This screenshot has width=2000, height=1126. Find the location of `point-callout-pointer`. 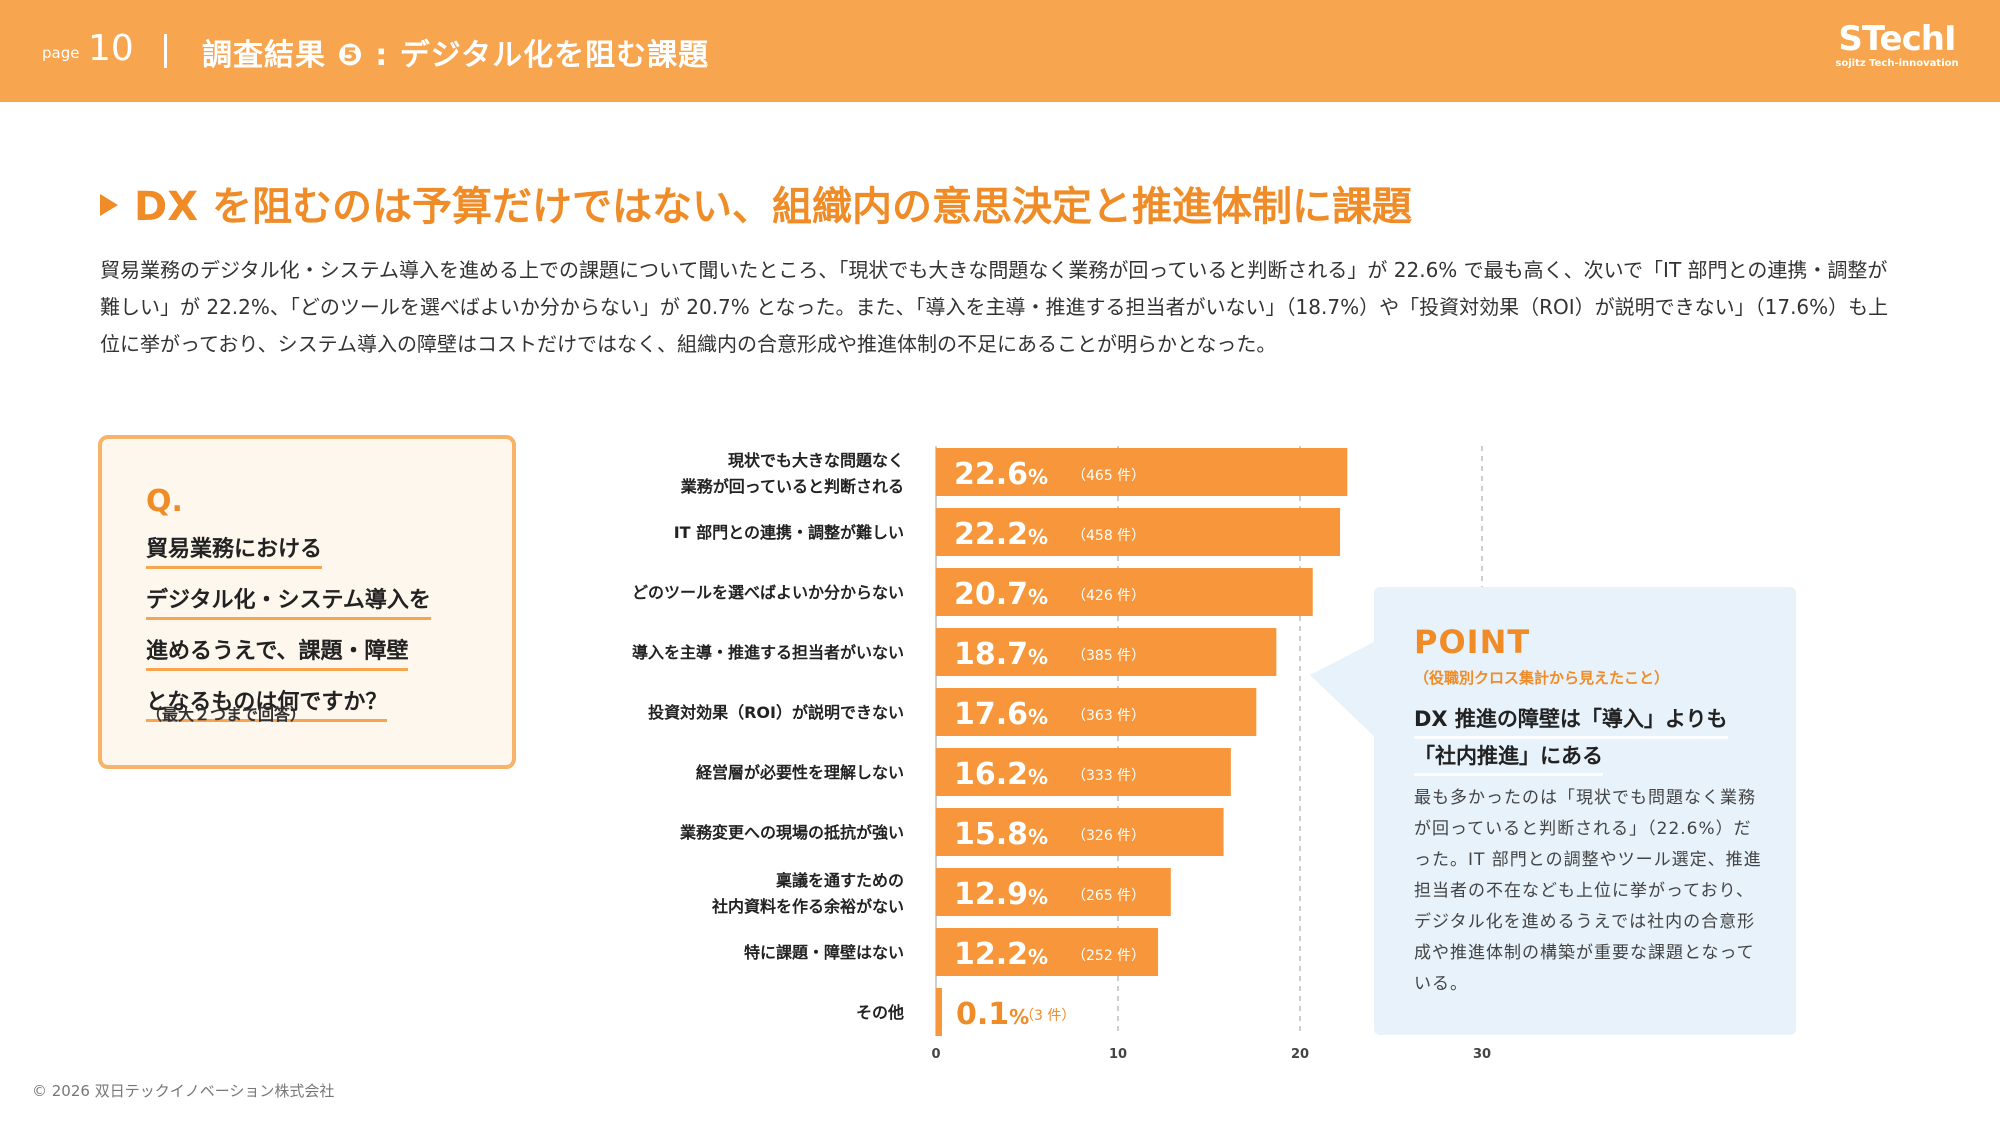

point-callout-pointer is located at coordinates (1344, 690).